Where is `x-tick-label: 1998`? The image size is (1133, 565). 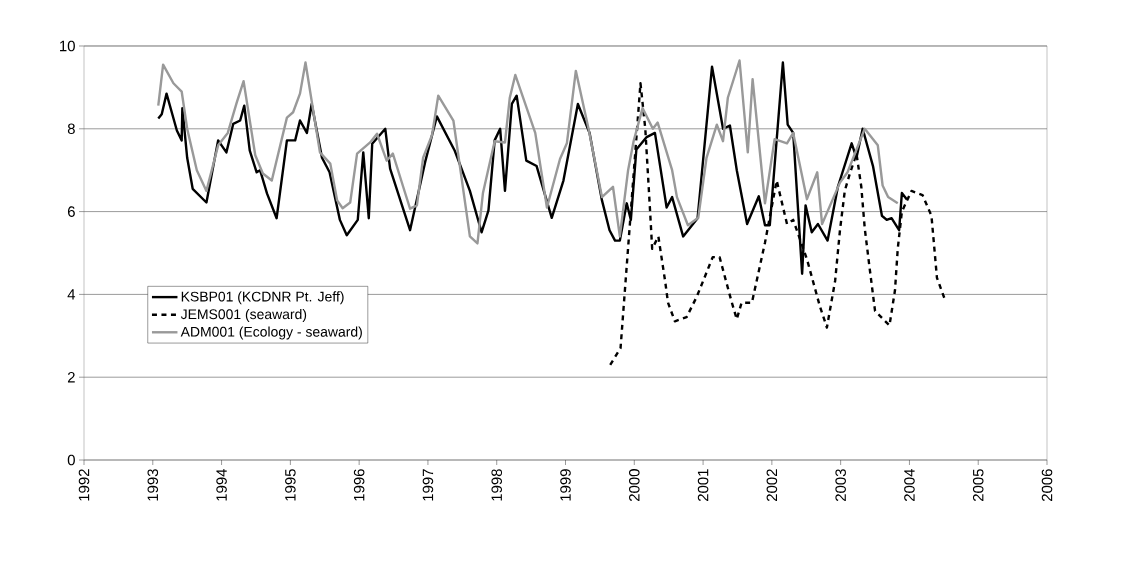
x-tick-label: 1998 is located at coordinates (497, 485).